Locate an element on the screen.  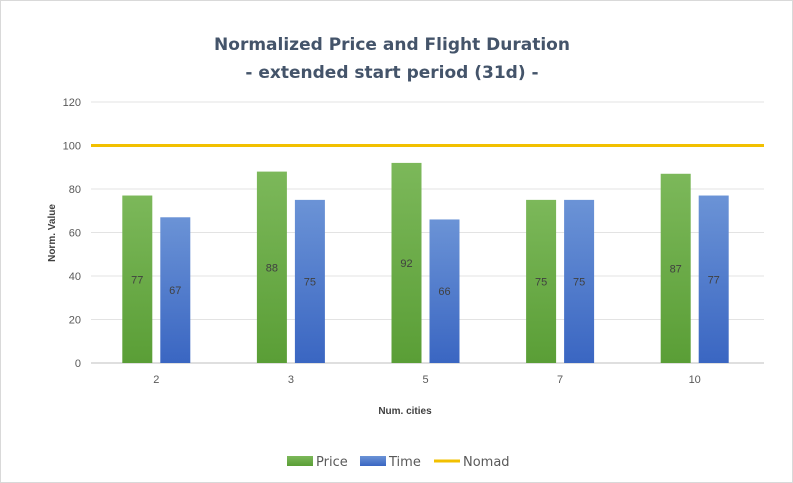
legend-label-nomad: Nomad is located at coordinates (486, 462).